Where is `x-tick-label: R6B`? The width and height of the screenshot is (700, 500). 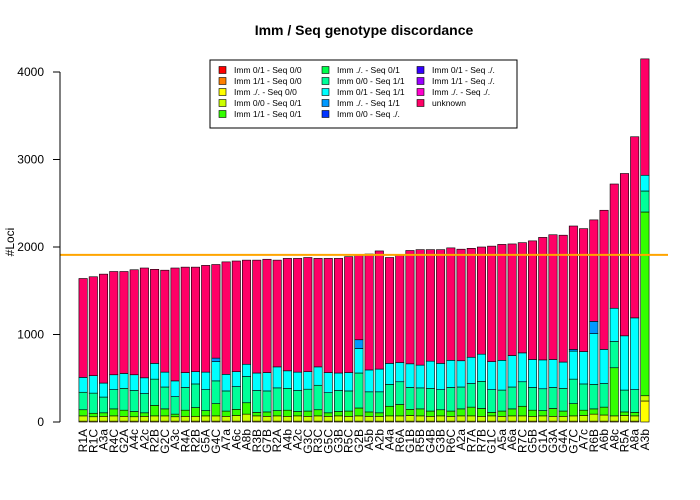 x-tick-label: R6B is located at coordinates (594, 440).